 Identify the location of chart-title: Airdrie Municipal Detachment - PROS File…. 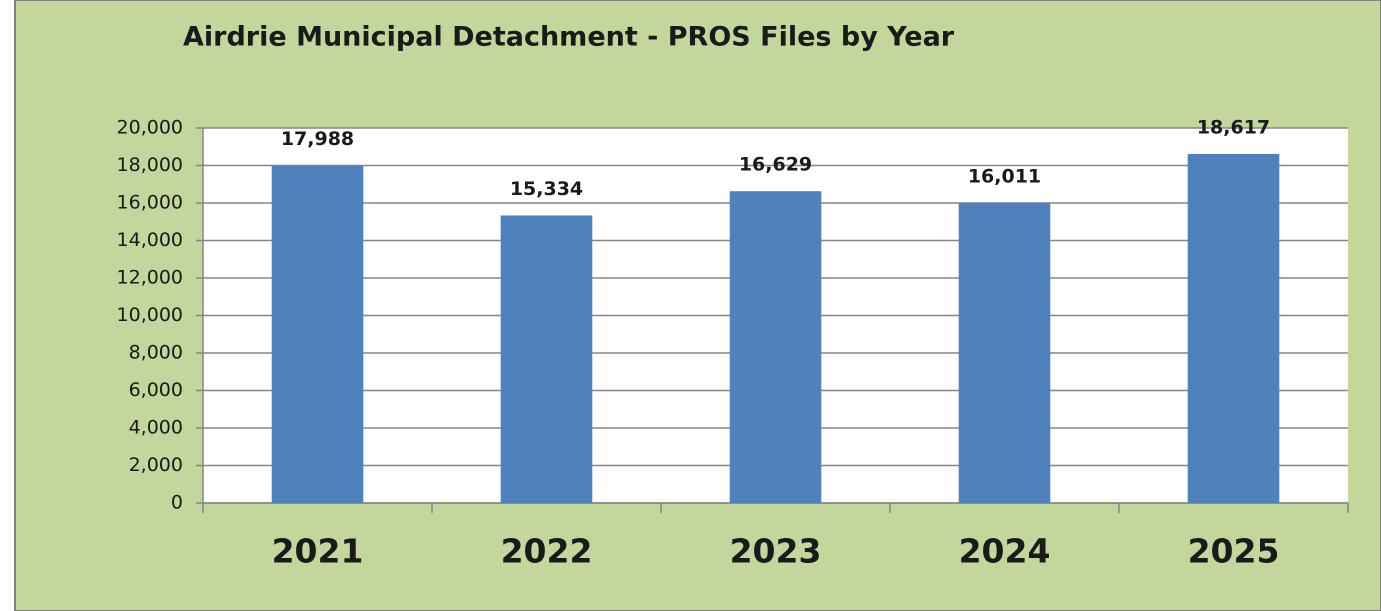
(569, 37).